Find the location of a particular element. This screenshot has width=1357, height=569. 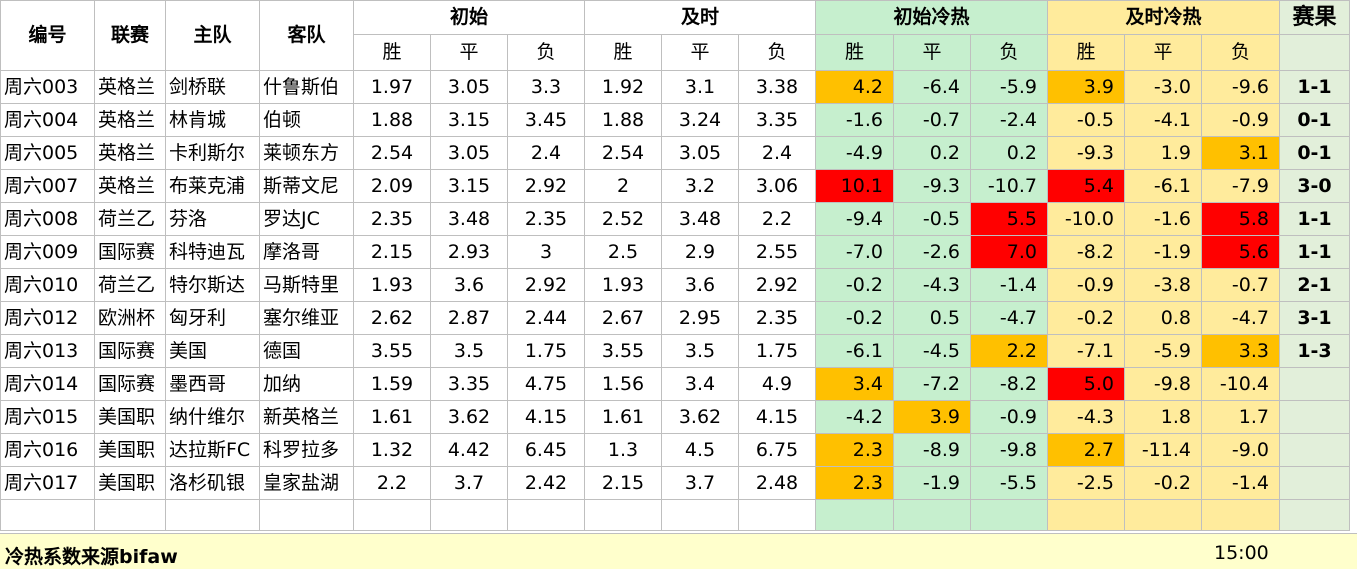

cell-id: 周六017 is located at coordinates (47, 483).